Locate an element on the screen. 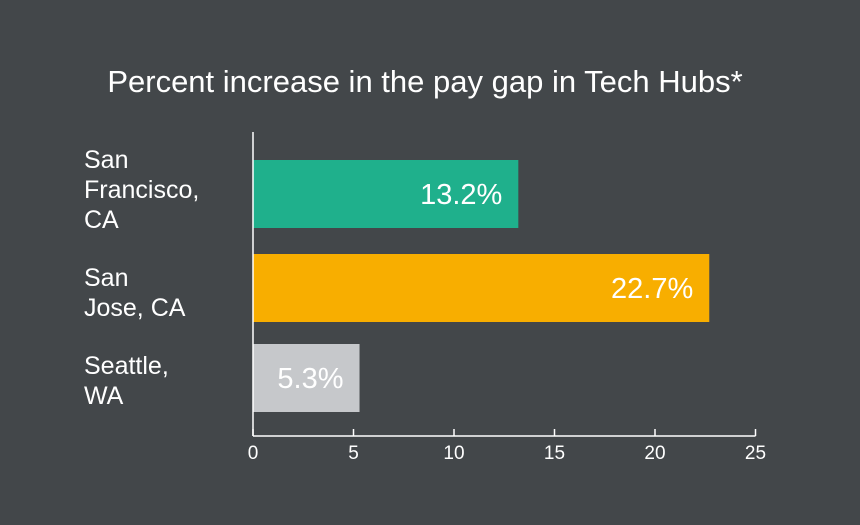 This screenshot has height=525, width=860. value-label-2: 5.3% is located at coordinates (310, 379).